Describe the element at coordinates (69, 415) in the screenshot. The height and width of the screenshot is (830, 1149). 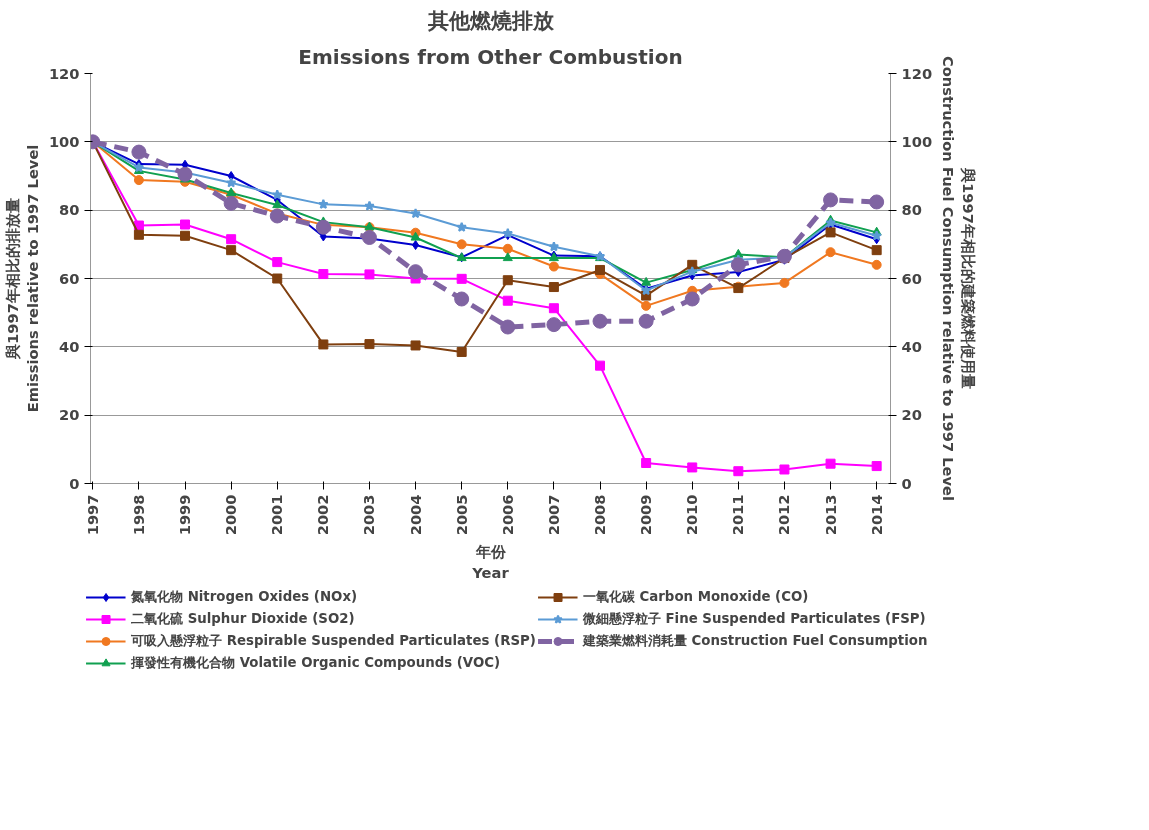
I see `y-tick-label: 20` at that location.